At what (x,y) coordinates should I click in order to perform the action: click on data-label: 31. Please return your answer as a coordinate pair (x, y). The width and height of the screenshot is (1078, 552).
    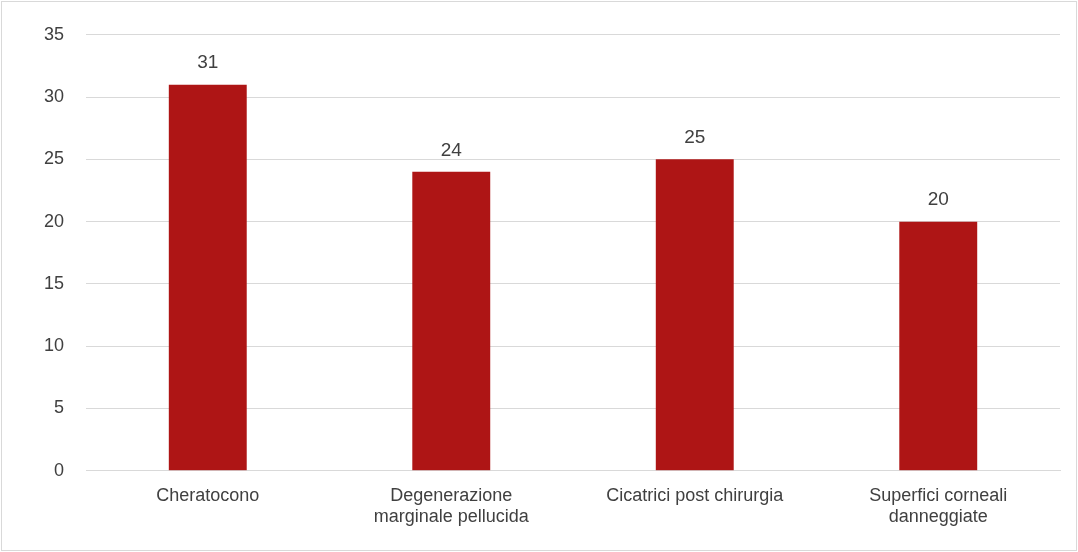
    Looking at the image, I should click on (208, 62).